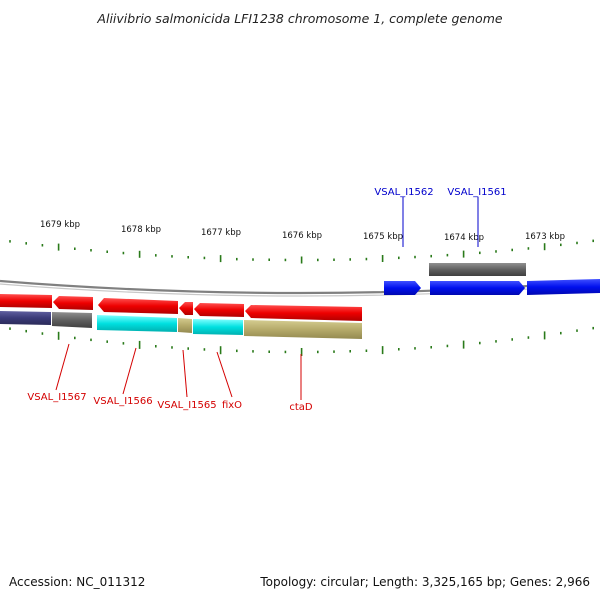  I want to click on scale-label-1676: 1676 kbp, so click(302, 236).